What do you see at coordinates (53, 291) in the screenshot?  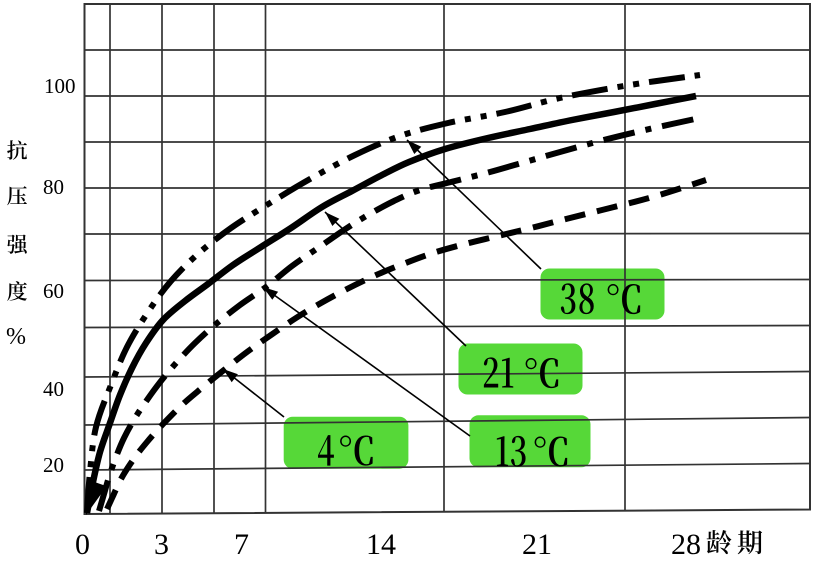 I see `svg-text: 60` at bounding box center [53, 291].